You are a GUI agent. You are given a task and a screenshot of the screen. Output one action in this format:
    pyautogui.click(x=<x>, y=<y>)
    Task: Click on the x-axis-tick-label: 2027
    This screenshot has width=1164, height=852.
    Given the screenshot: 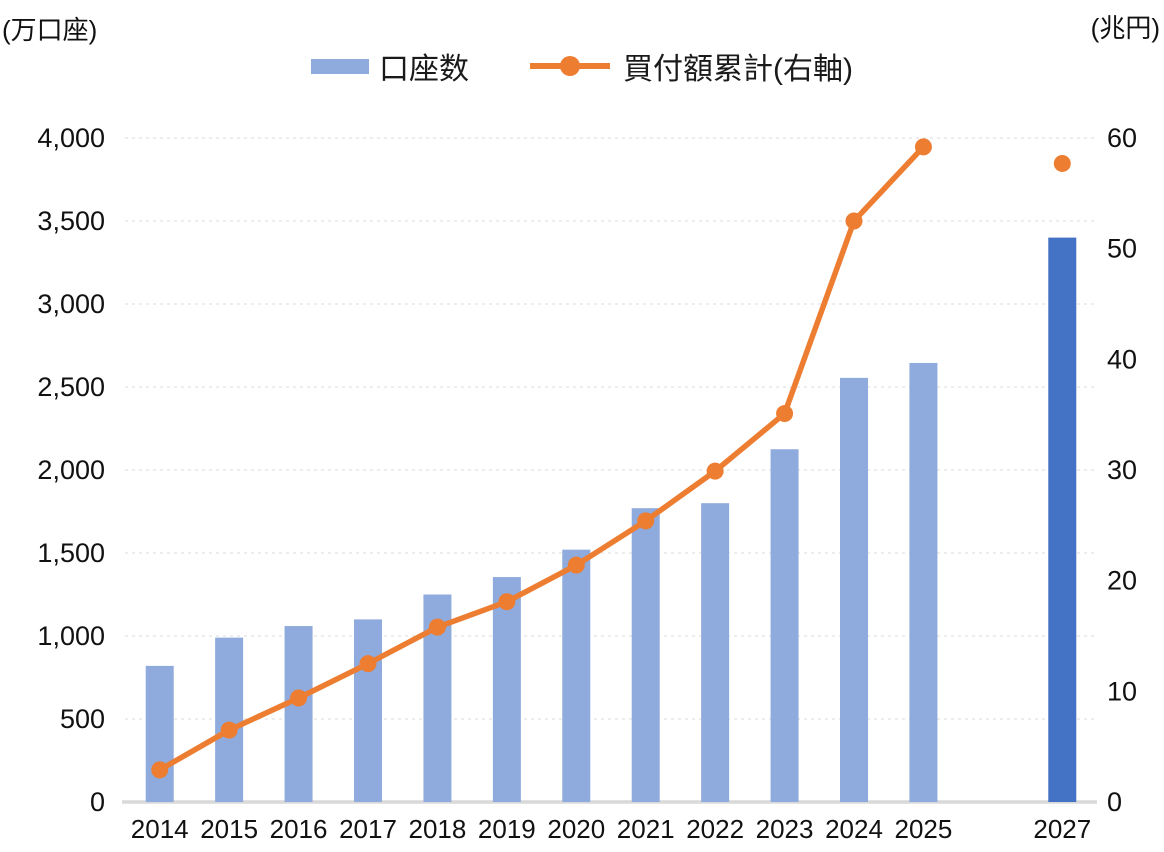 What is the action you would take?
    pyautogui.click(x=1062, y=829)
    